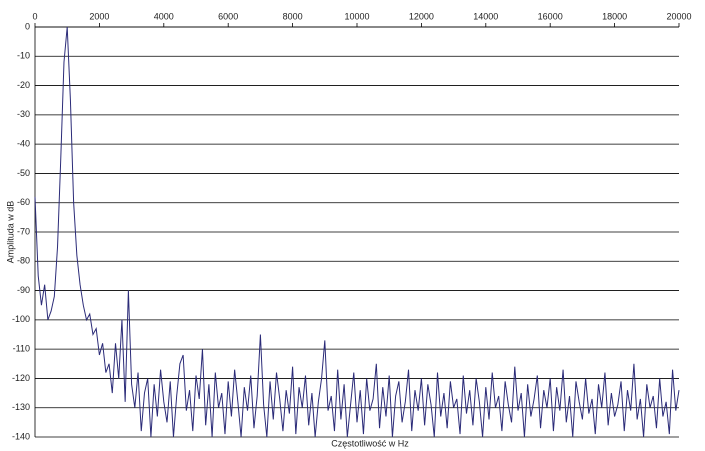 This screenshot has width=705, height=451. What do you see at coordinates (21, 436) in the screenshot?
I see `y-tick-label: -140` at bounding box center [21, 436].